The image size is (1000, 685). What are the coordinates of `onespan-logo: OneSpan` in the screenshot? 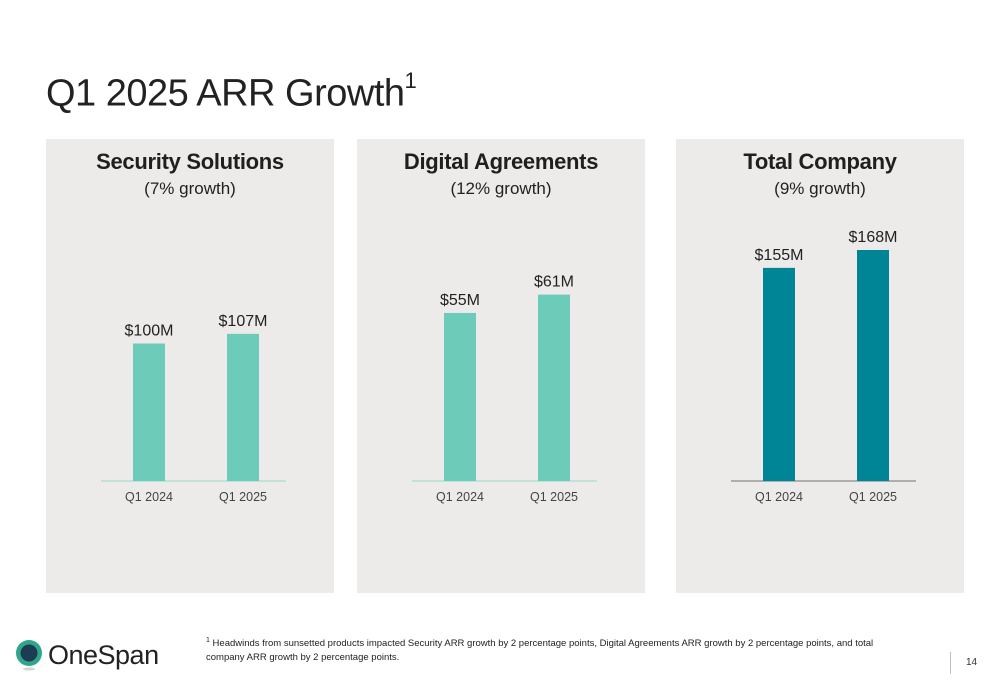 It's located at (86, 655).